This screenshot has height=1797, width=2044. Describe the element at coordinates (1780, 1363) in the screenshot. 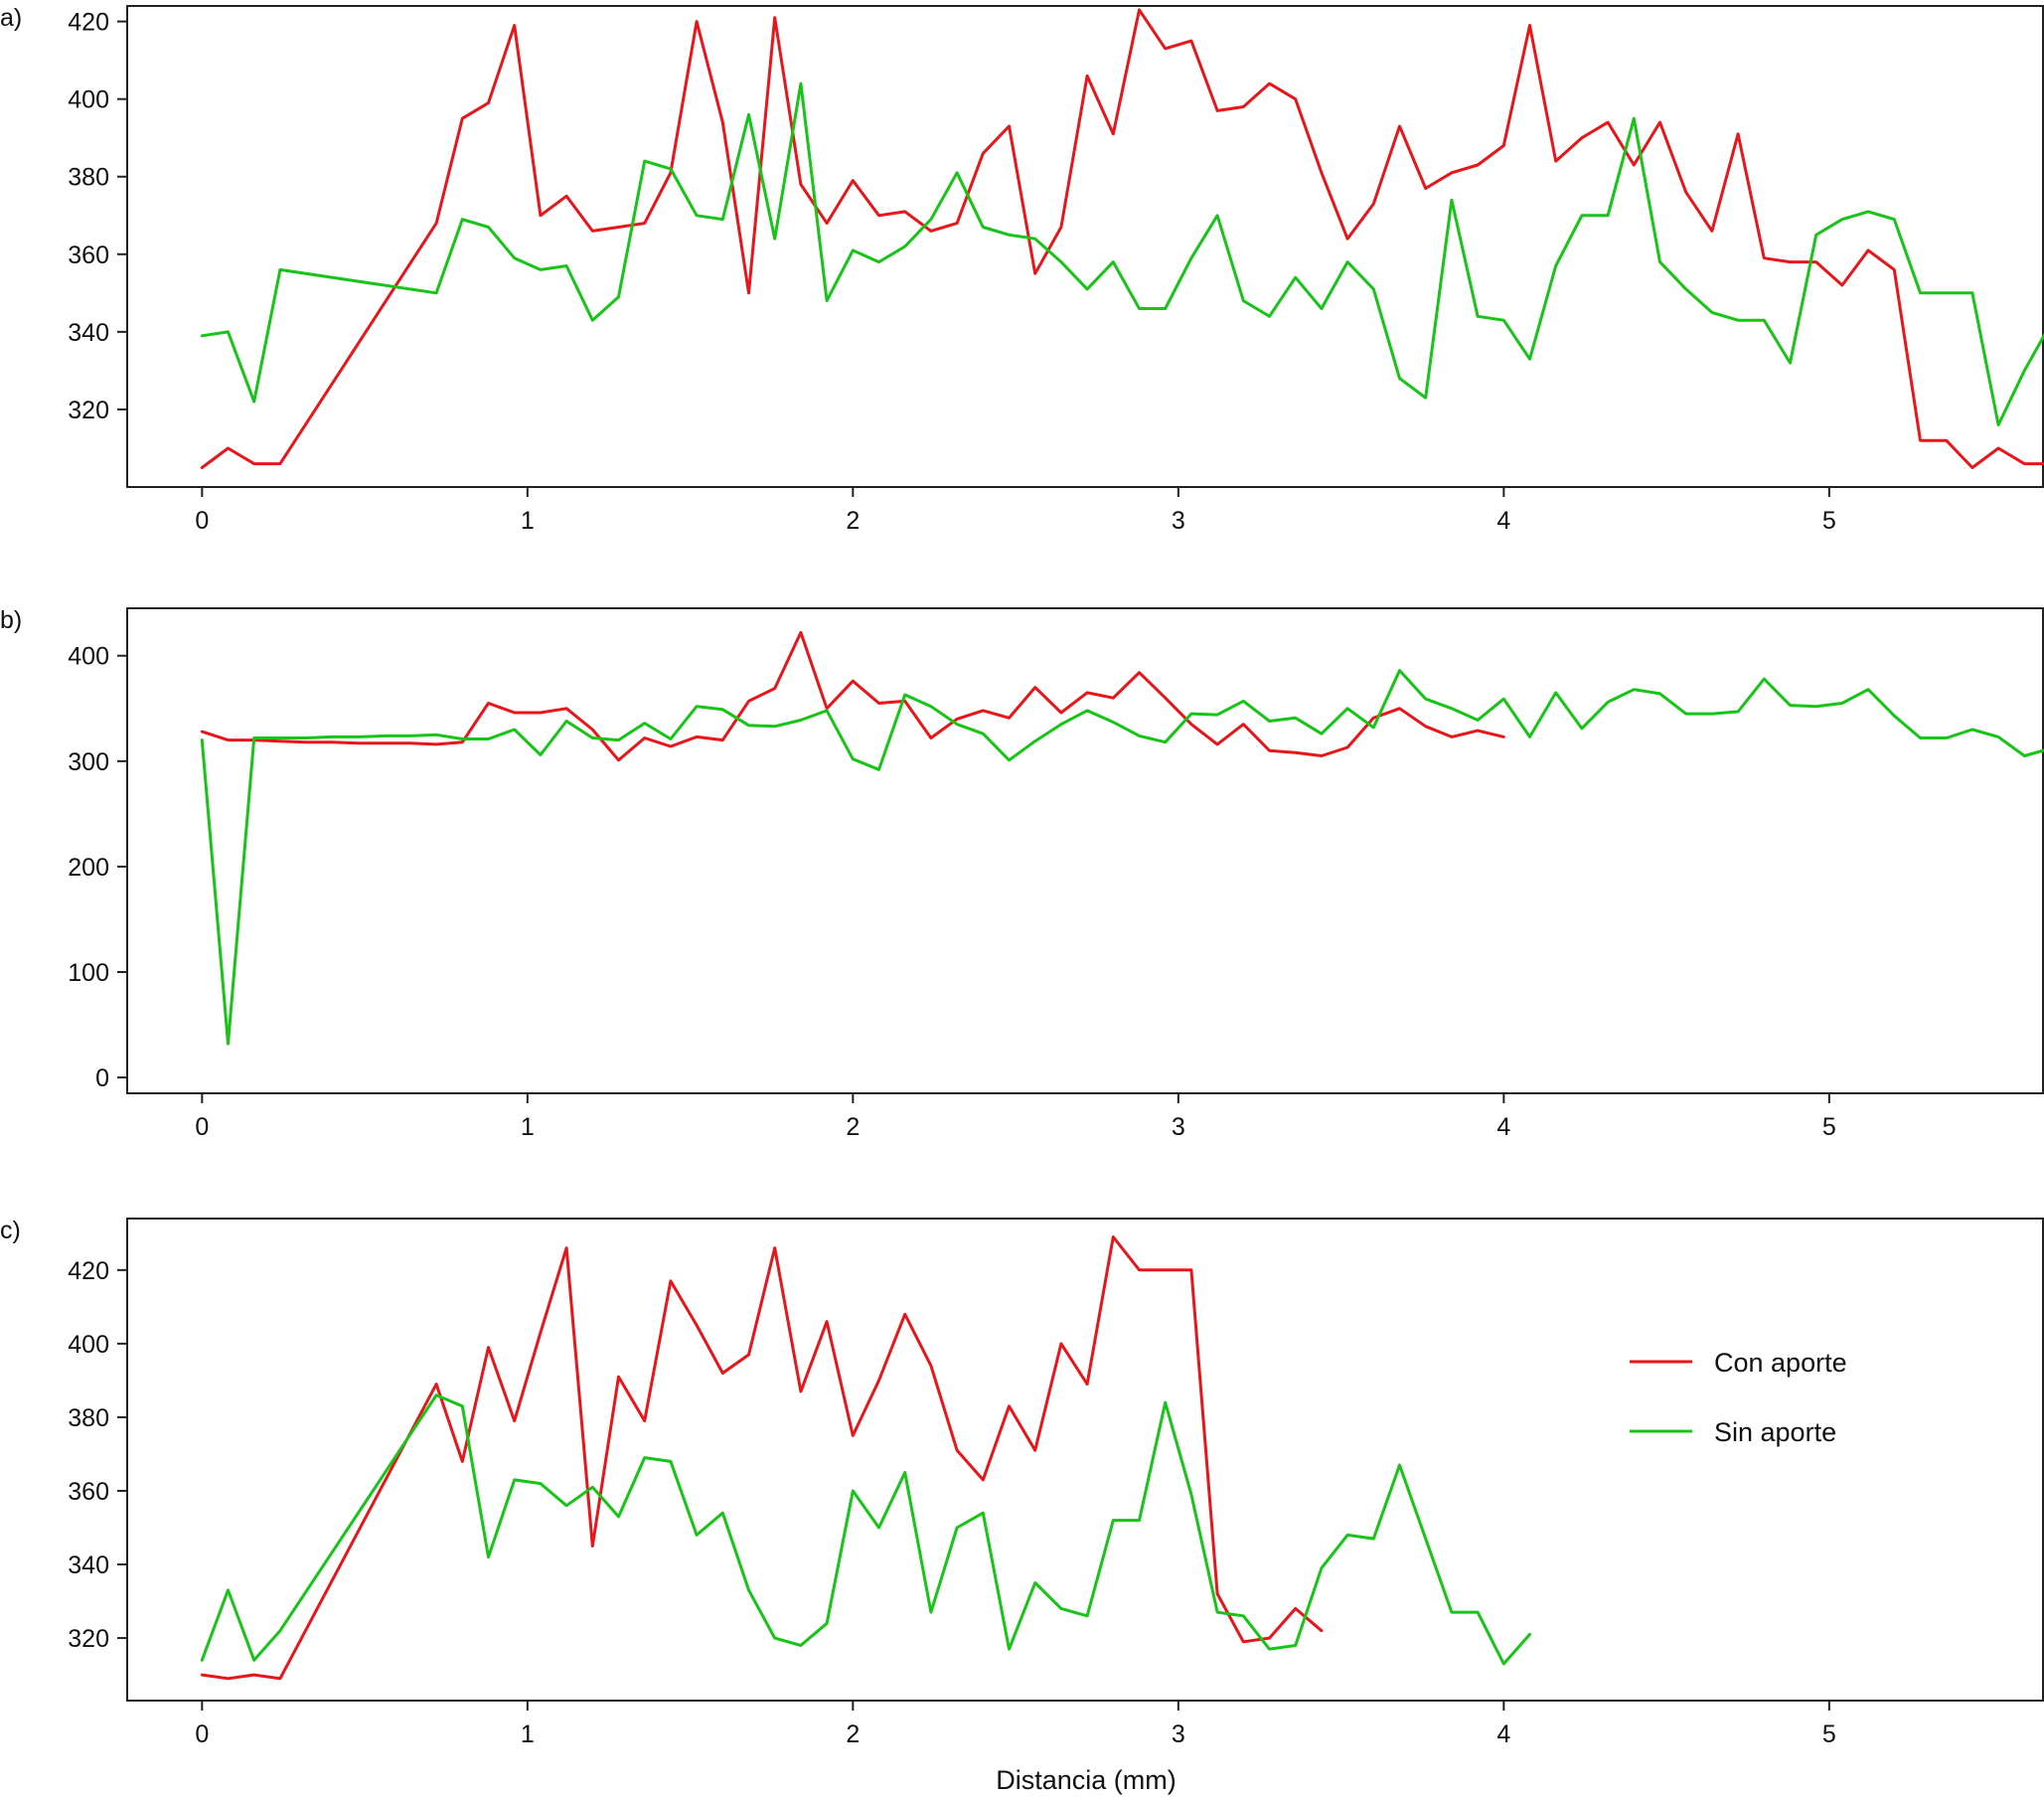

I see `legend-label: Con aporte` at that location.